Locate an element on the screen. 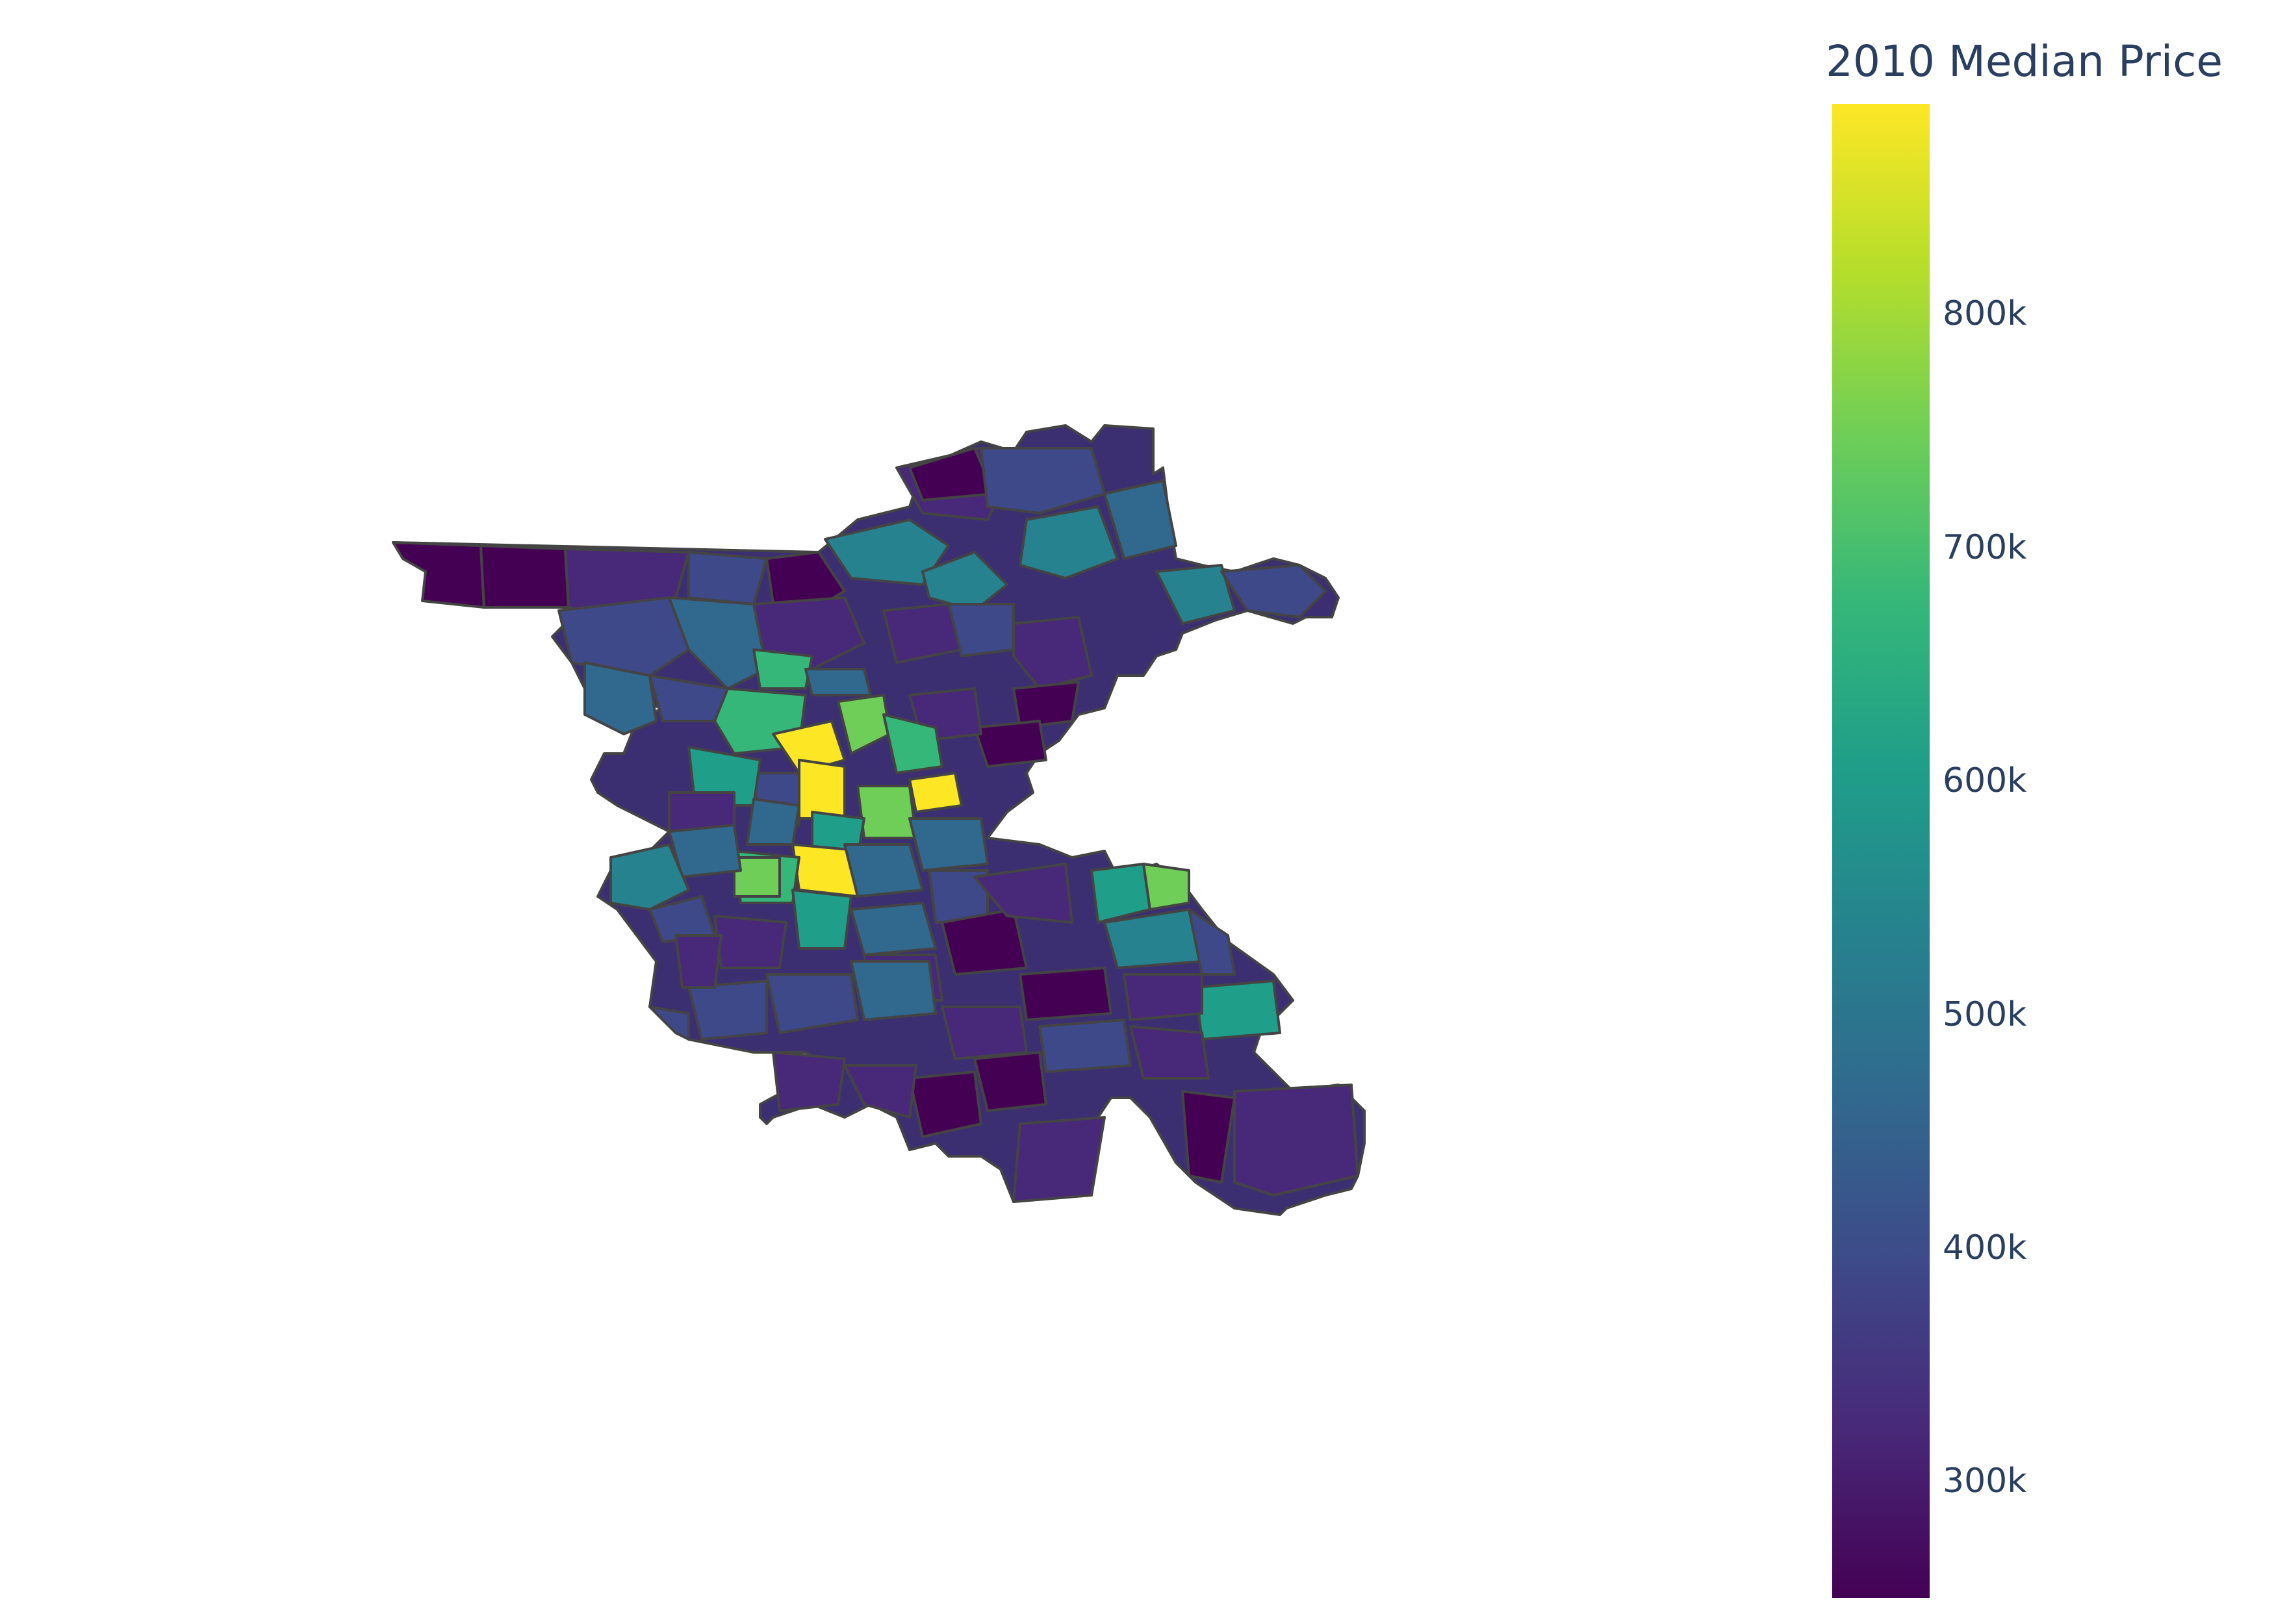 The width and height of the screenshot is (2274, 1624). colorbar-title: 2010 Median Price is located at coordinates (2024, 61).